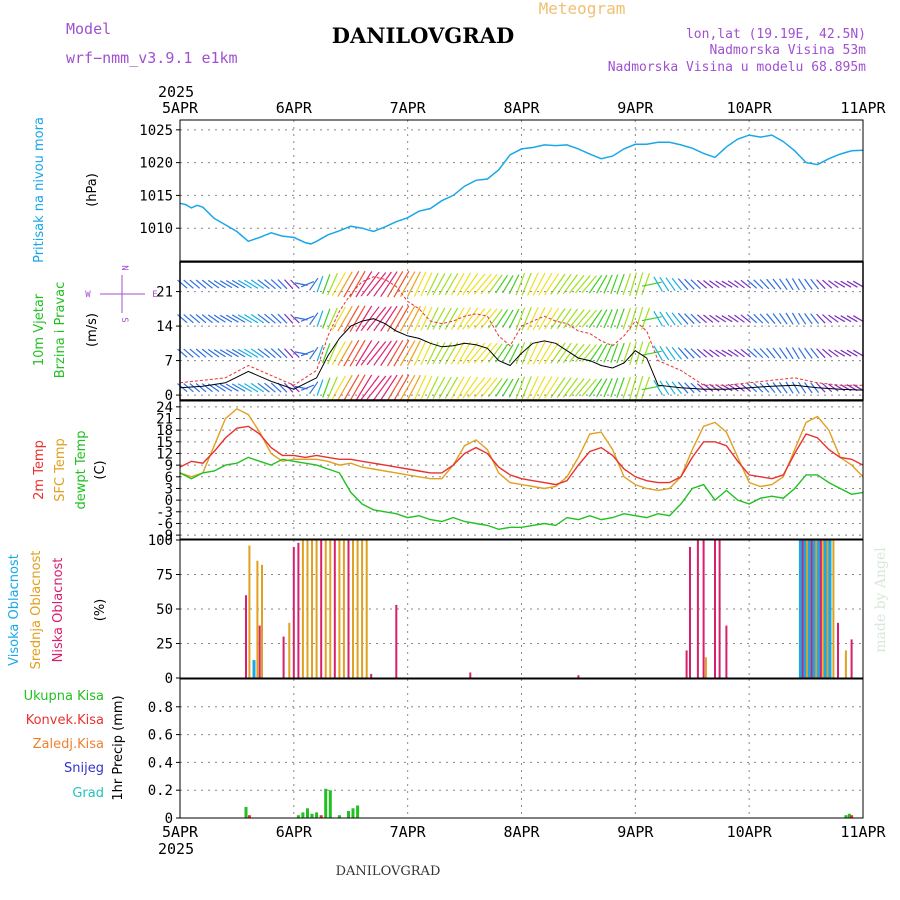 The image size is (900, 900). What do you see at coordinates (164, 454) in the screenshot?
I see `y-tick-label: 12` at bounding box center [164, 454].